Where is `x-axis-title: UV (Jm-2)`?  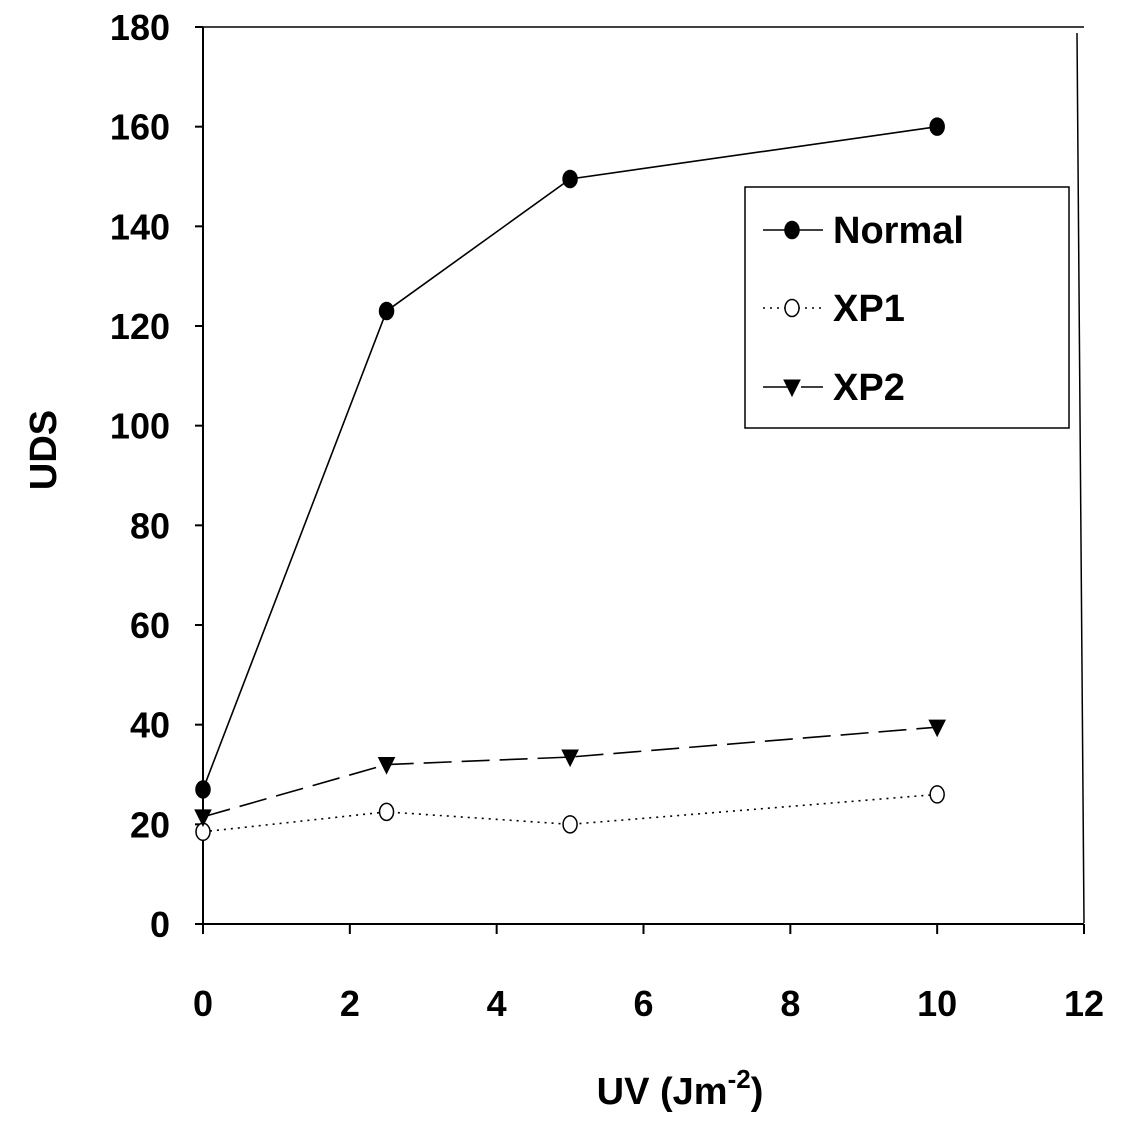
x-axis-title: UV (Jm-2) is located at coordinates (680, 1088).